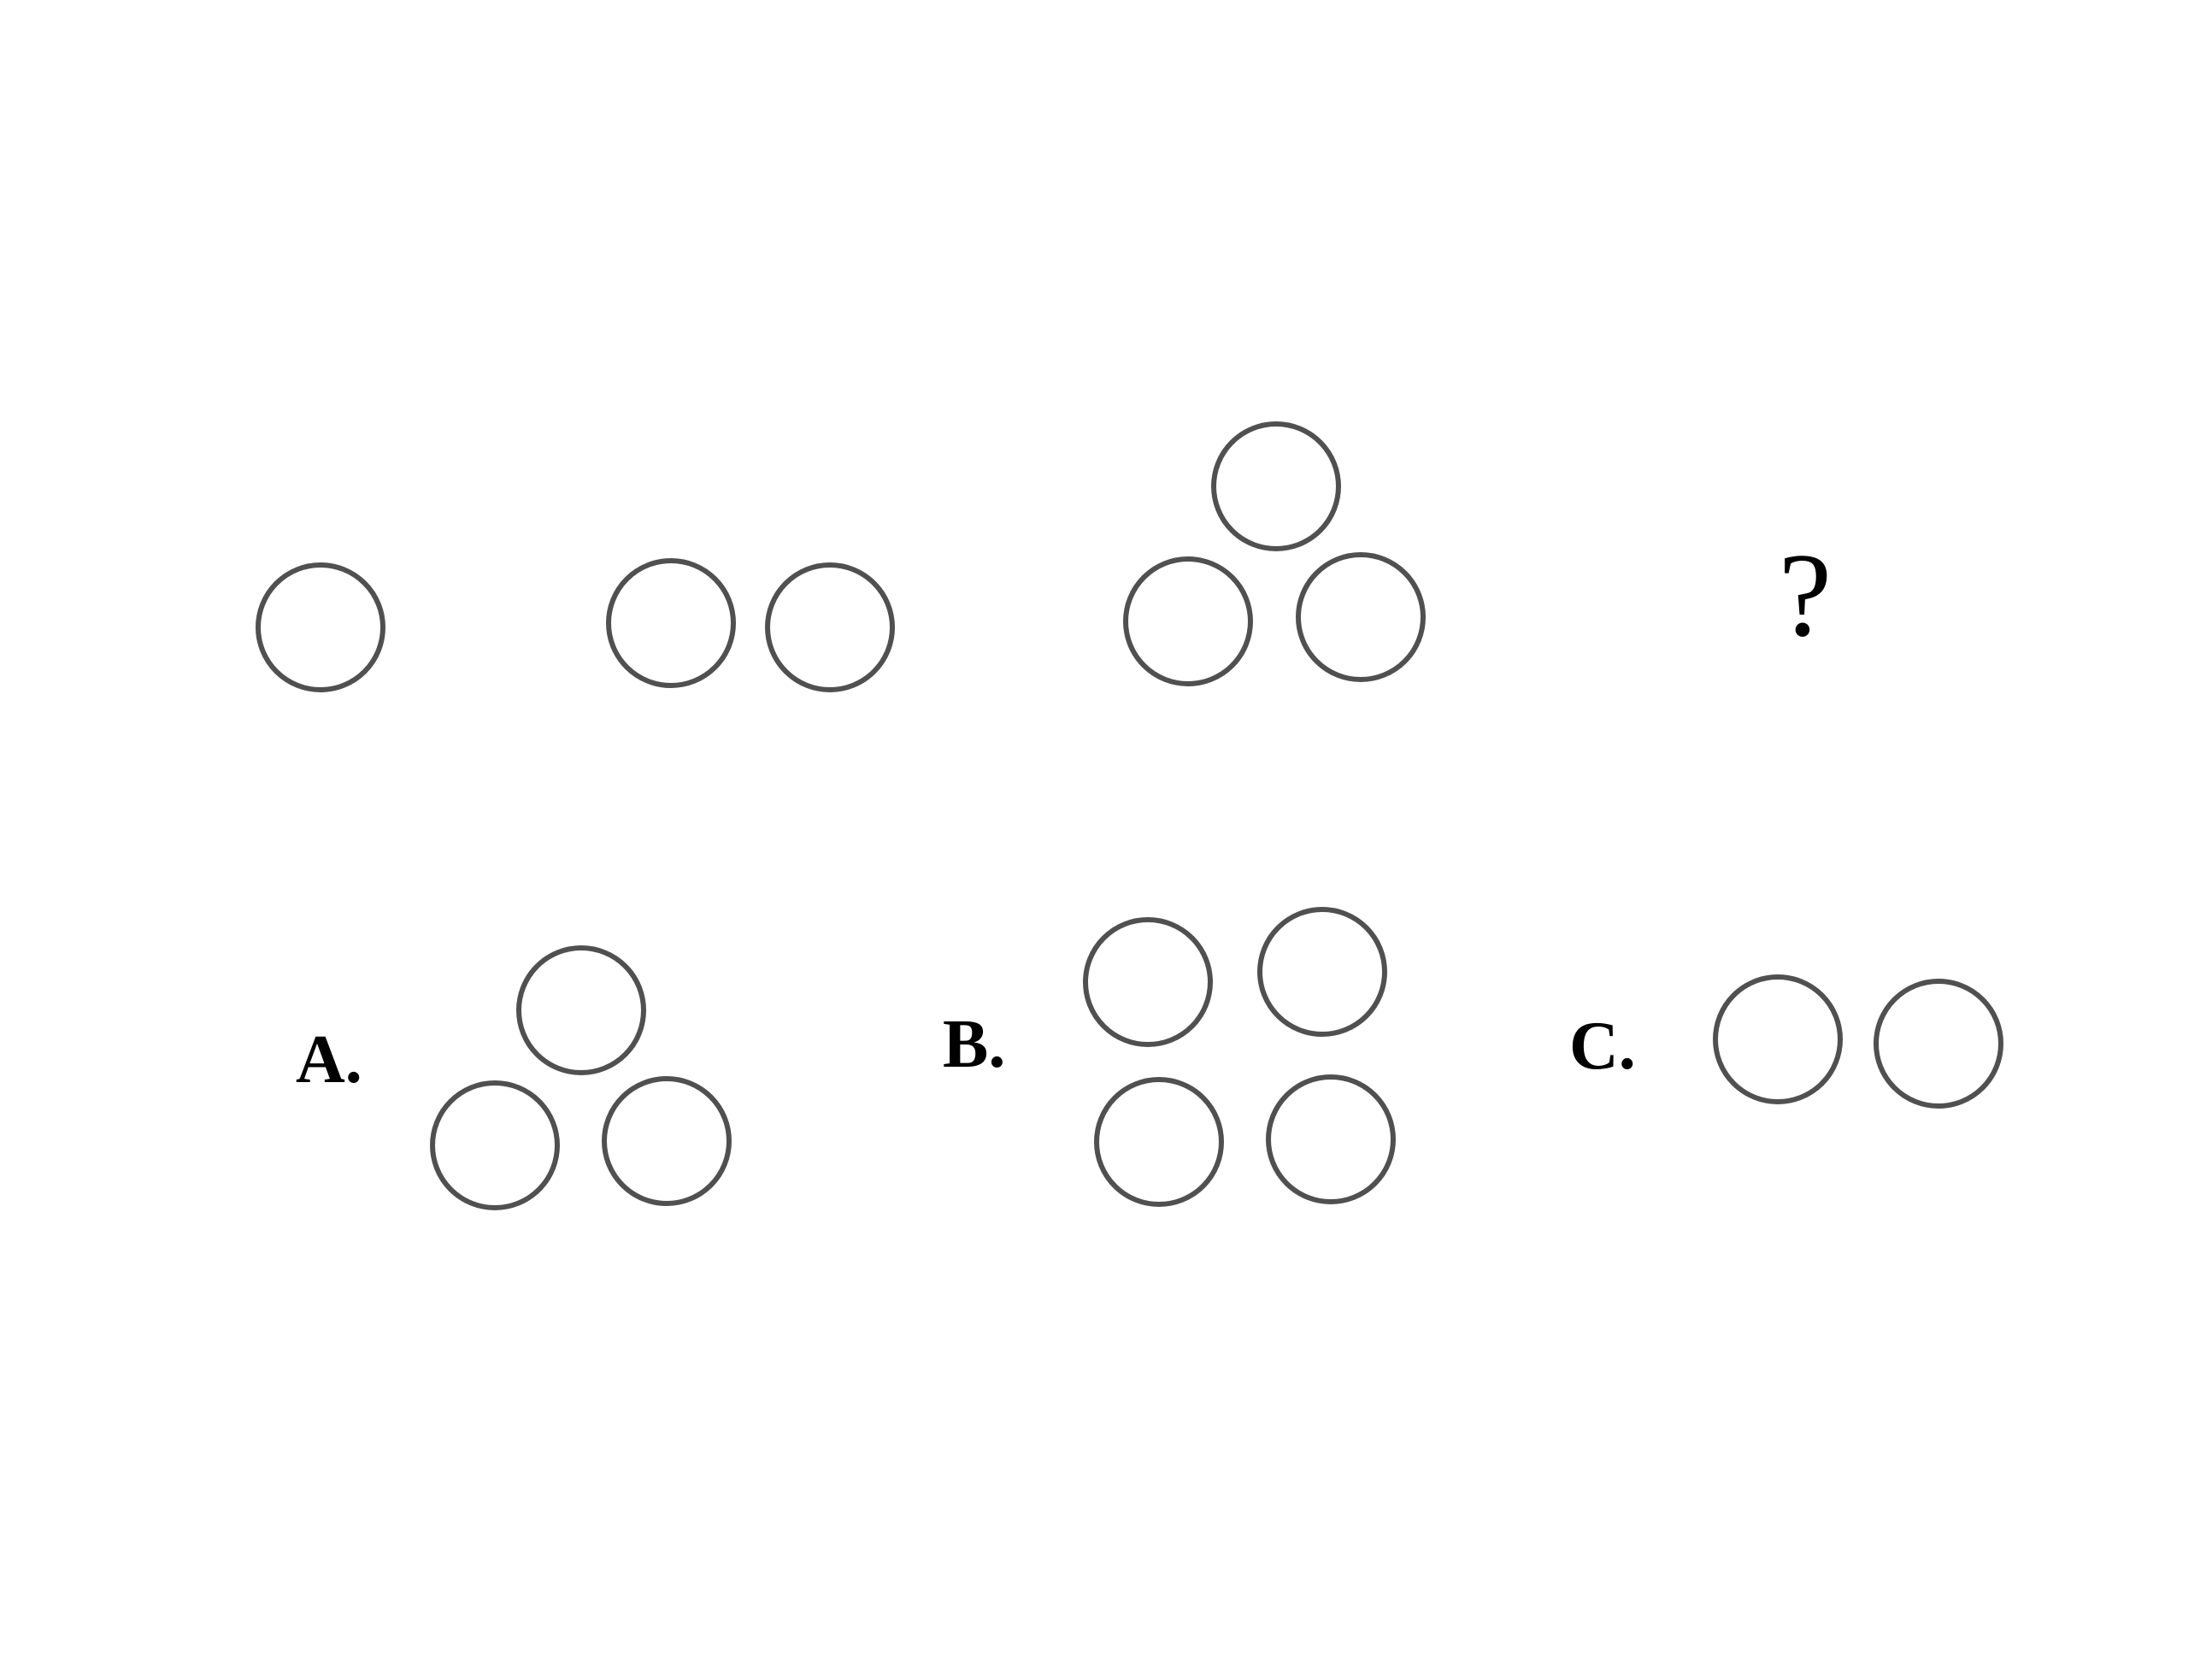 The height and width of the screenshot is (1677, 2212). Describe the element at coordinates (974, 1044) in the screenshot. I see `option-b-label: B.` at that location.